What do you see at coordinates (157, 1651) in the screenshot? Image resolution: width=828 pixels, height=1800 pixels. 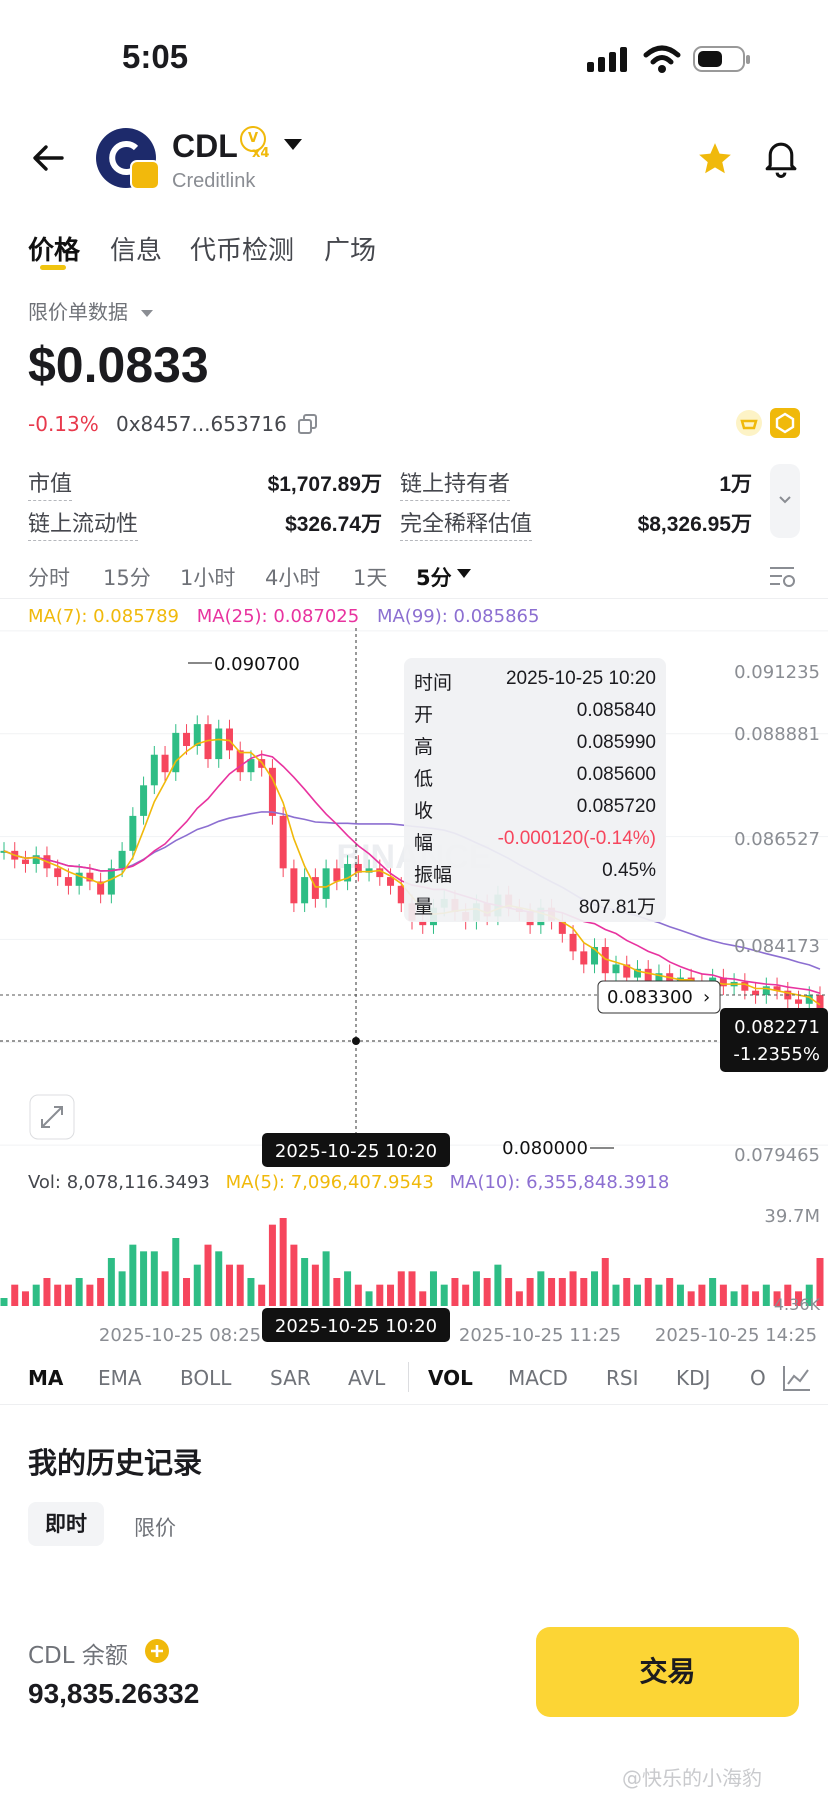 I see `add-plus-icon` at bounding box center [157, 1651].